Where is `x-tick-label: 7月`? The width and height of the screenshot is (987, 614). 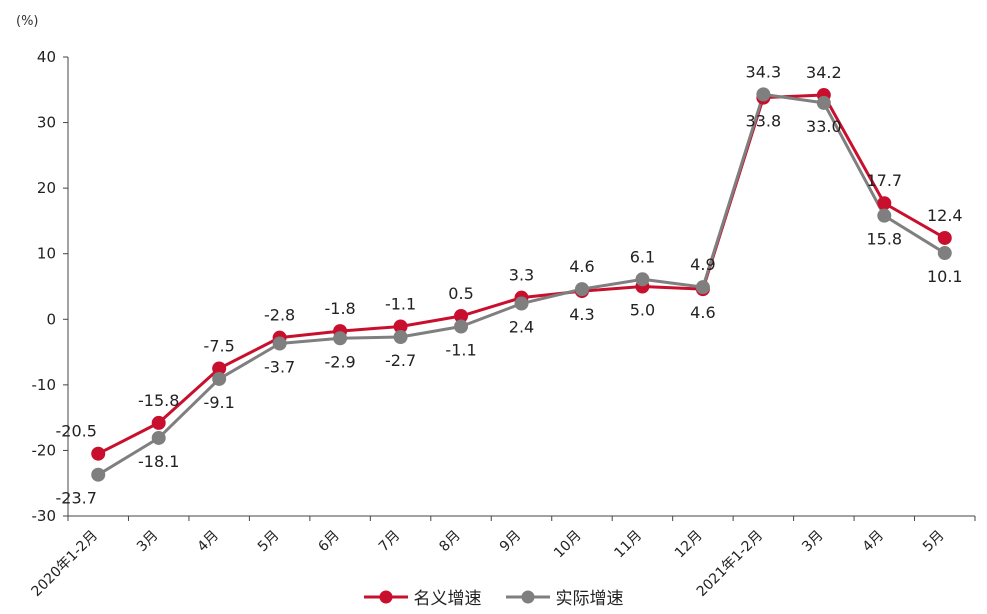
x-tick-label: 7月 is located at coordinates (390, 542).